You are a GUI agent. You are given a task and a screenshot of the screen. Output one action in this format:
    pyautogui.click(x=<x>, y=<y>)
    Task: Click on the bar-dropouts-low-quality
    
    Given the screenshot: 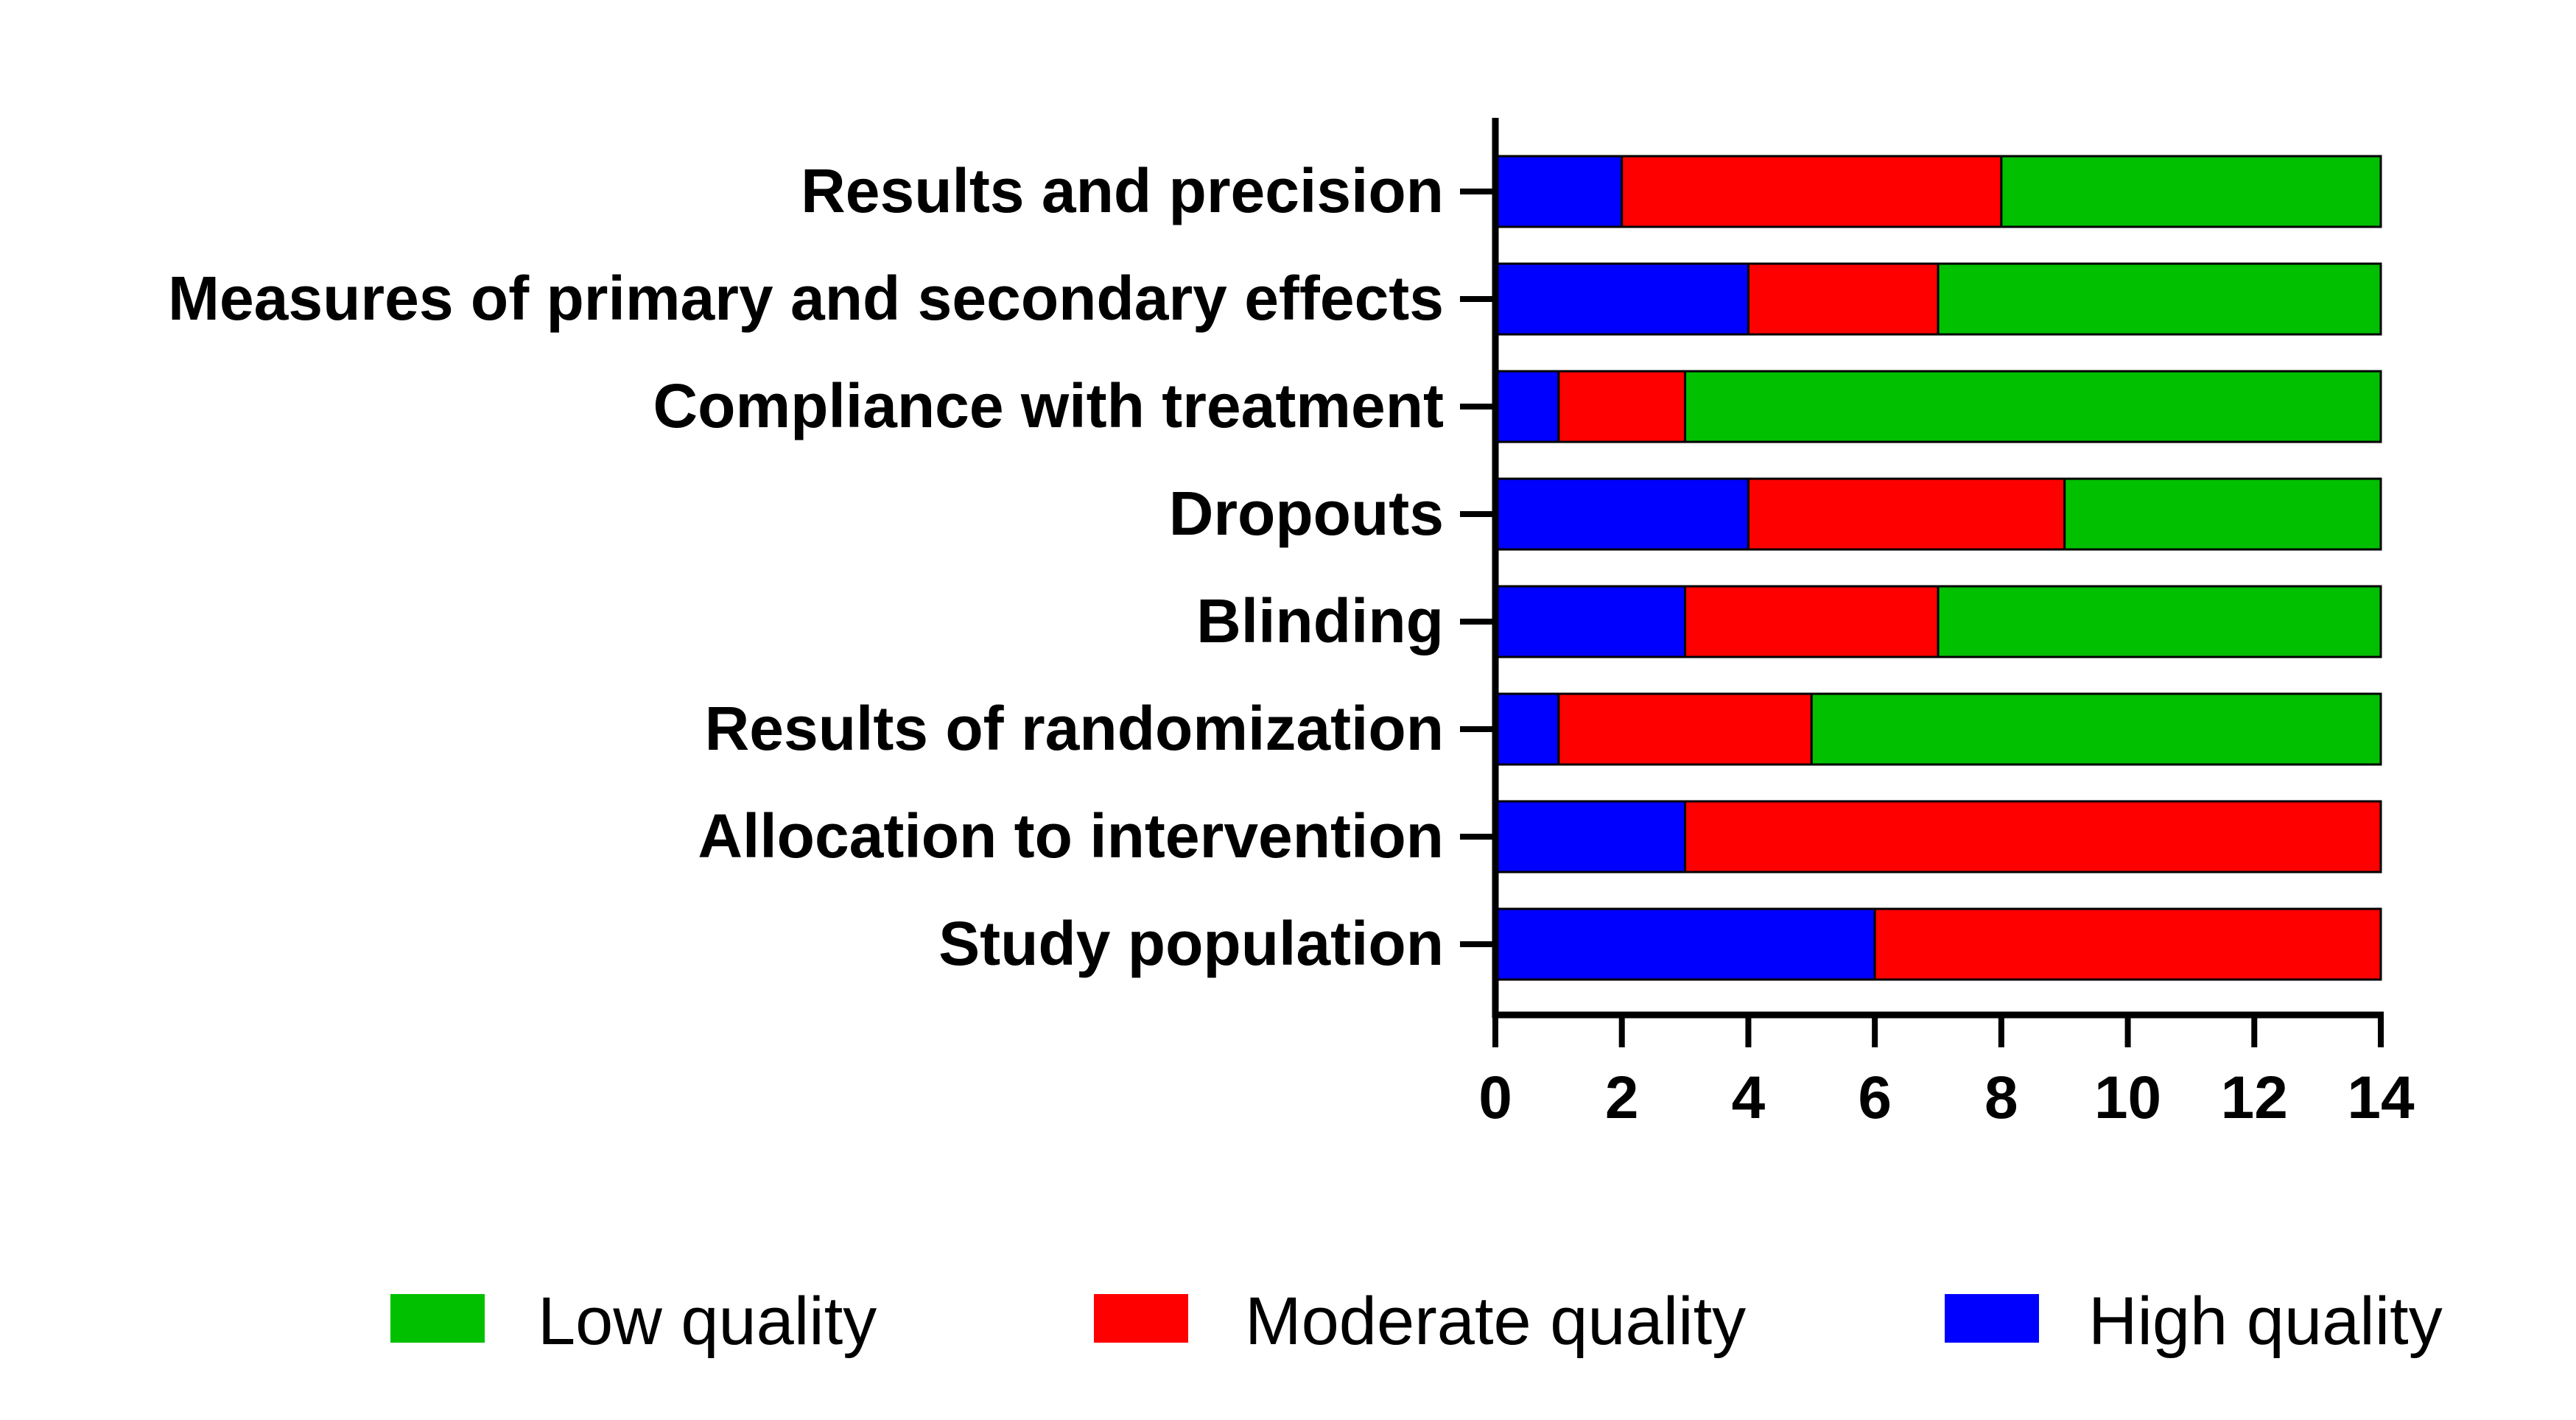 What is the action you would take?
    pyautogui.click(x=2222, y=514)
    